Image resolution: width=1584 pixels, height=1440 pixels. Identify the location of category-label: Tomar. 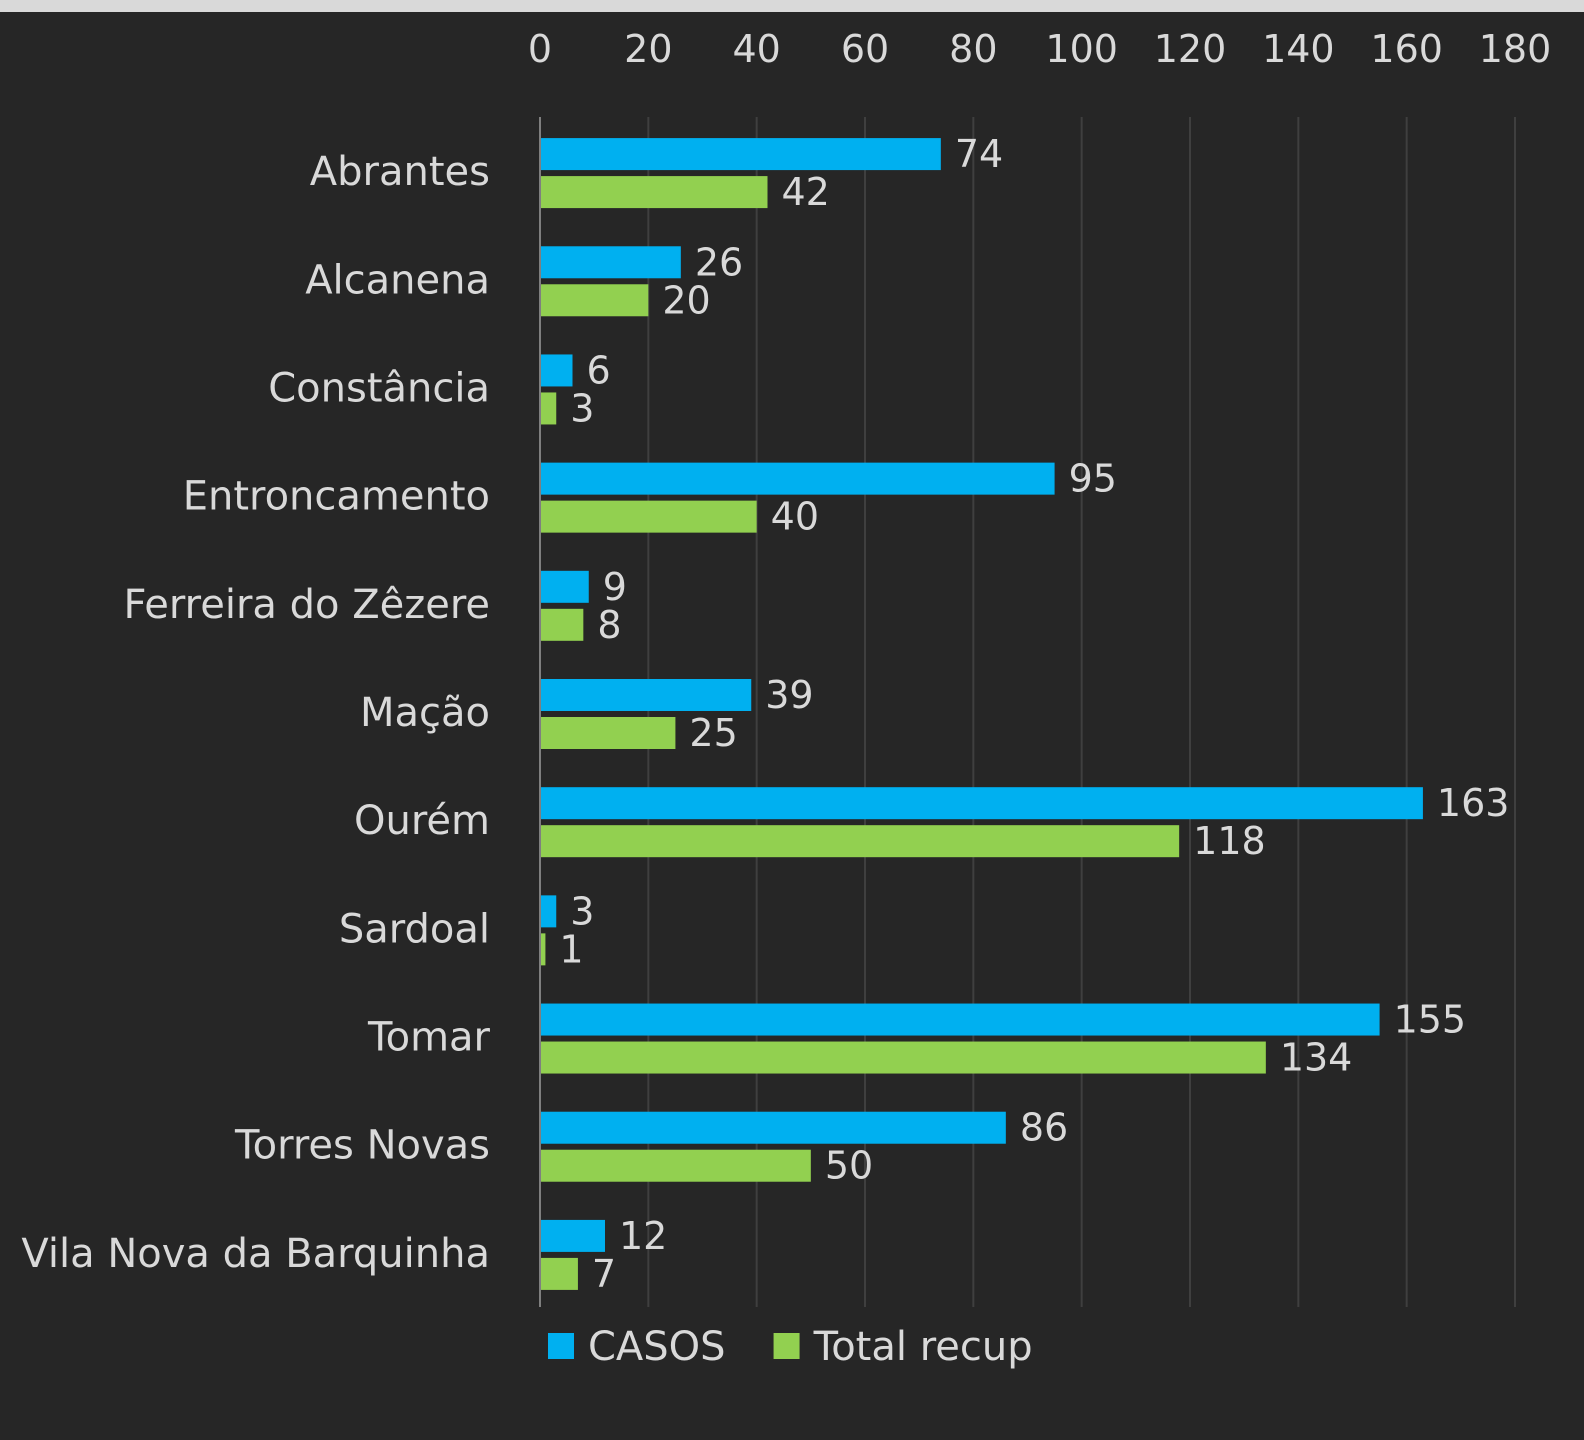
(429, 1038).